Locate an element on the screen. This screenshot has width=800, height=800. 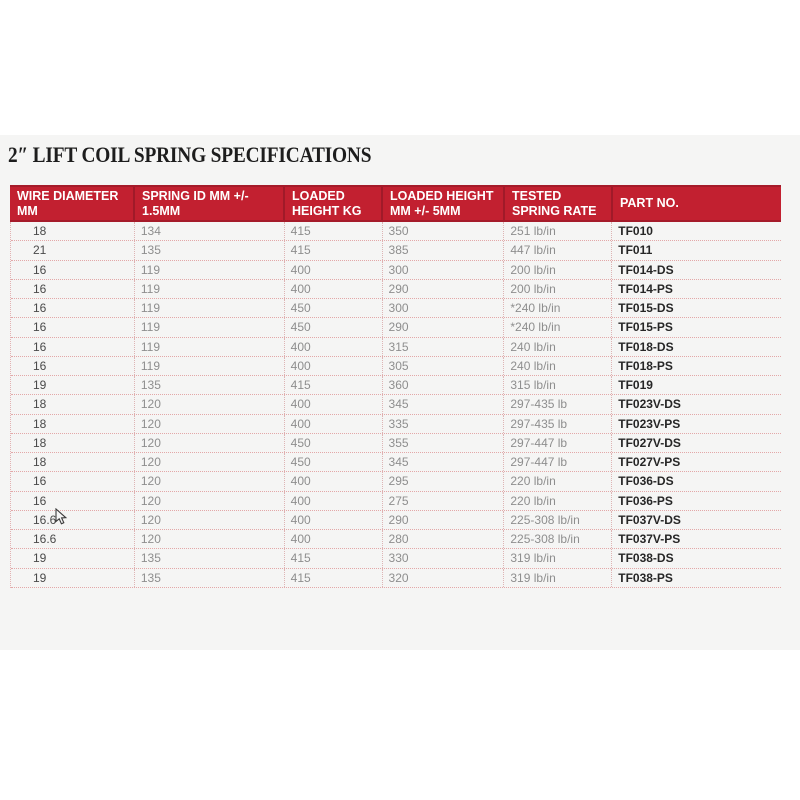
table-row: 16.6 120 400 280 225-308 lb/in TF037V-PS is located at coordinates (396, 540).